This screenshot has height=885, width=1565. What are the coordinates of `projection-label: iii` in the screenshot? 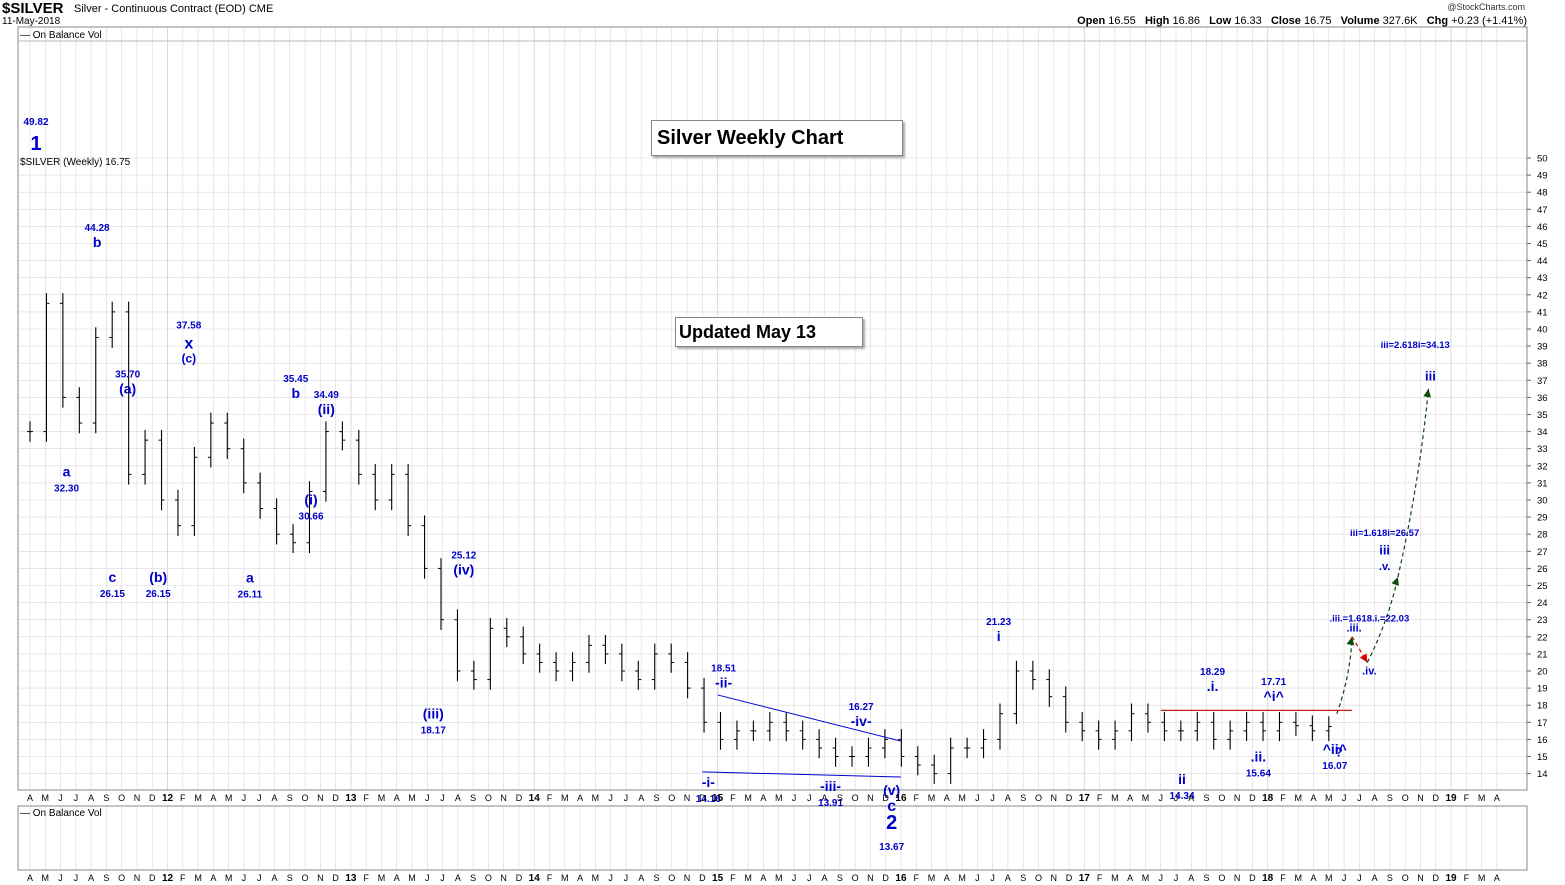 It's located at (1384, 550).